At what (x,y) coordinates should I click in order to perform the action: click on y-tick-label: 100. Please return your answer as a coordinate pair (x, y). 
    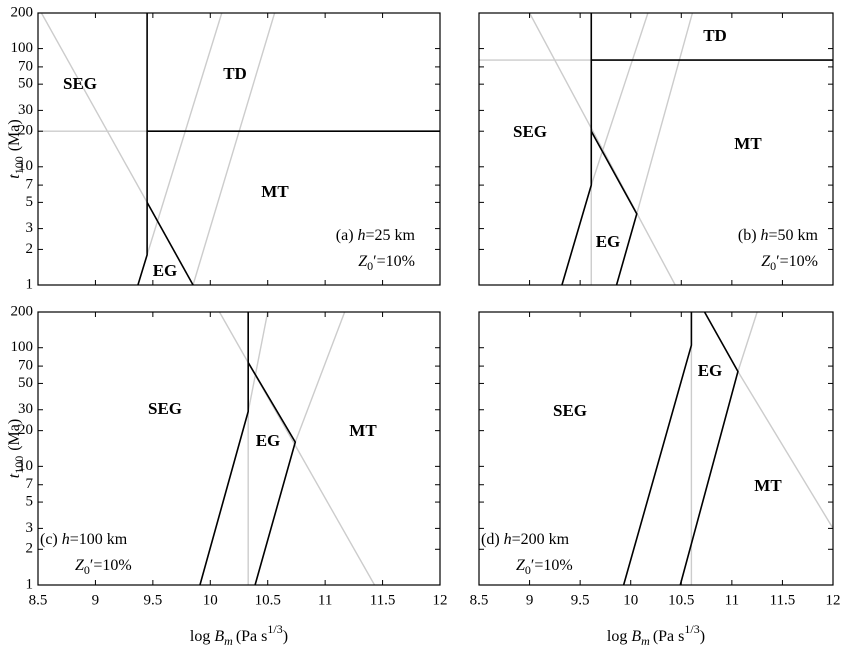
    Looking at the image, I should click on (22, 48).